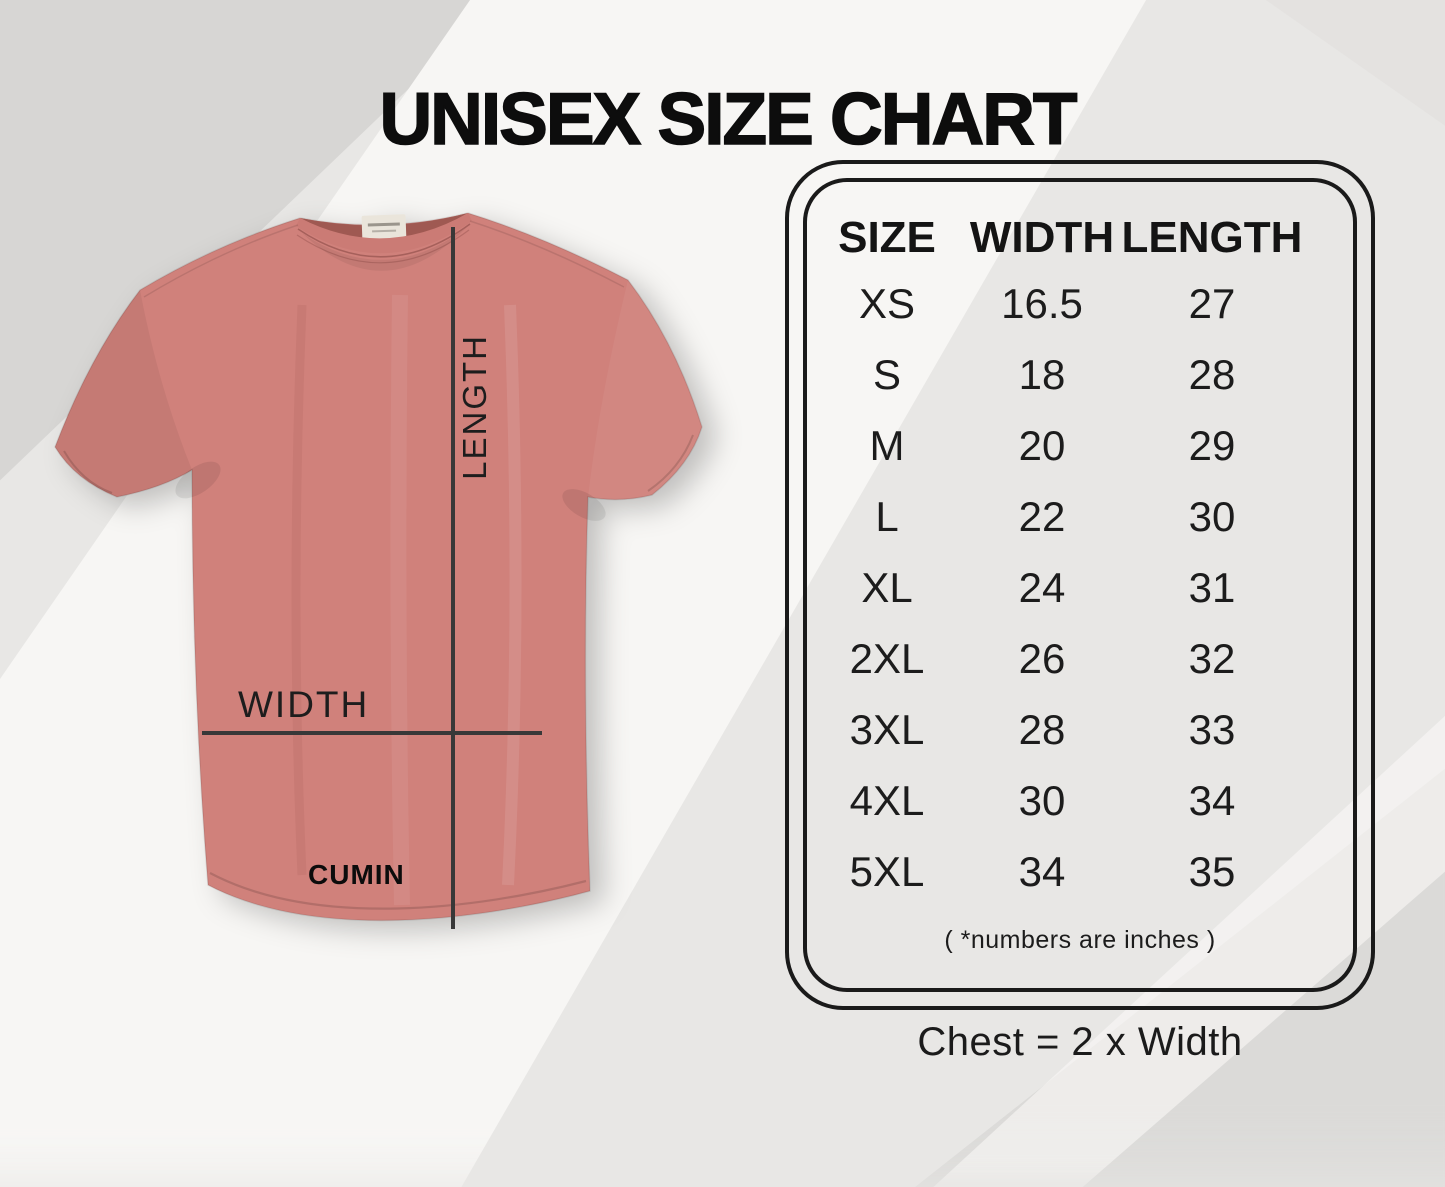 This screenshot has width=1445, height=1187. Describe the element at coordinates (1080, 516) in the screenshot. I see `table-row: L 22 30` at that location.